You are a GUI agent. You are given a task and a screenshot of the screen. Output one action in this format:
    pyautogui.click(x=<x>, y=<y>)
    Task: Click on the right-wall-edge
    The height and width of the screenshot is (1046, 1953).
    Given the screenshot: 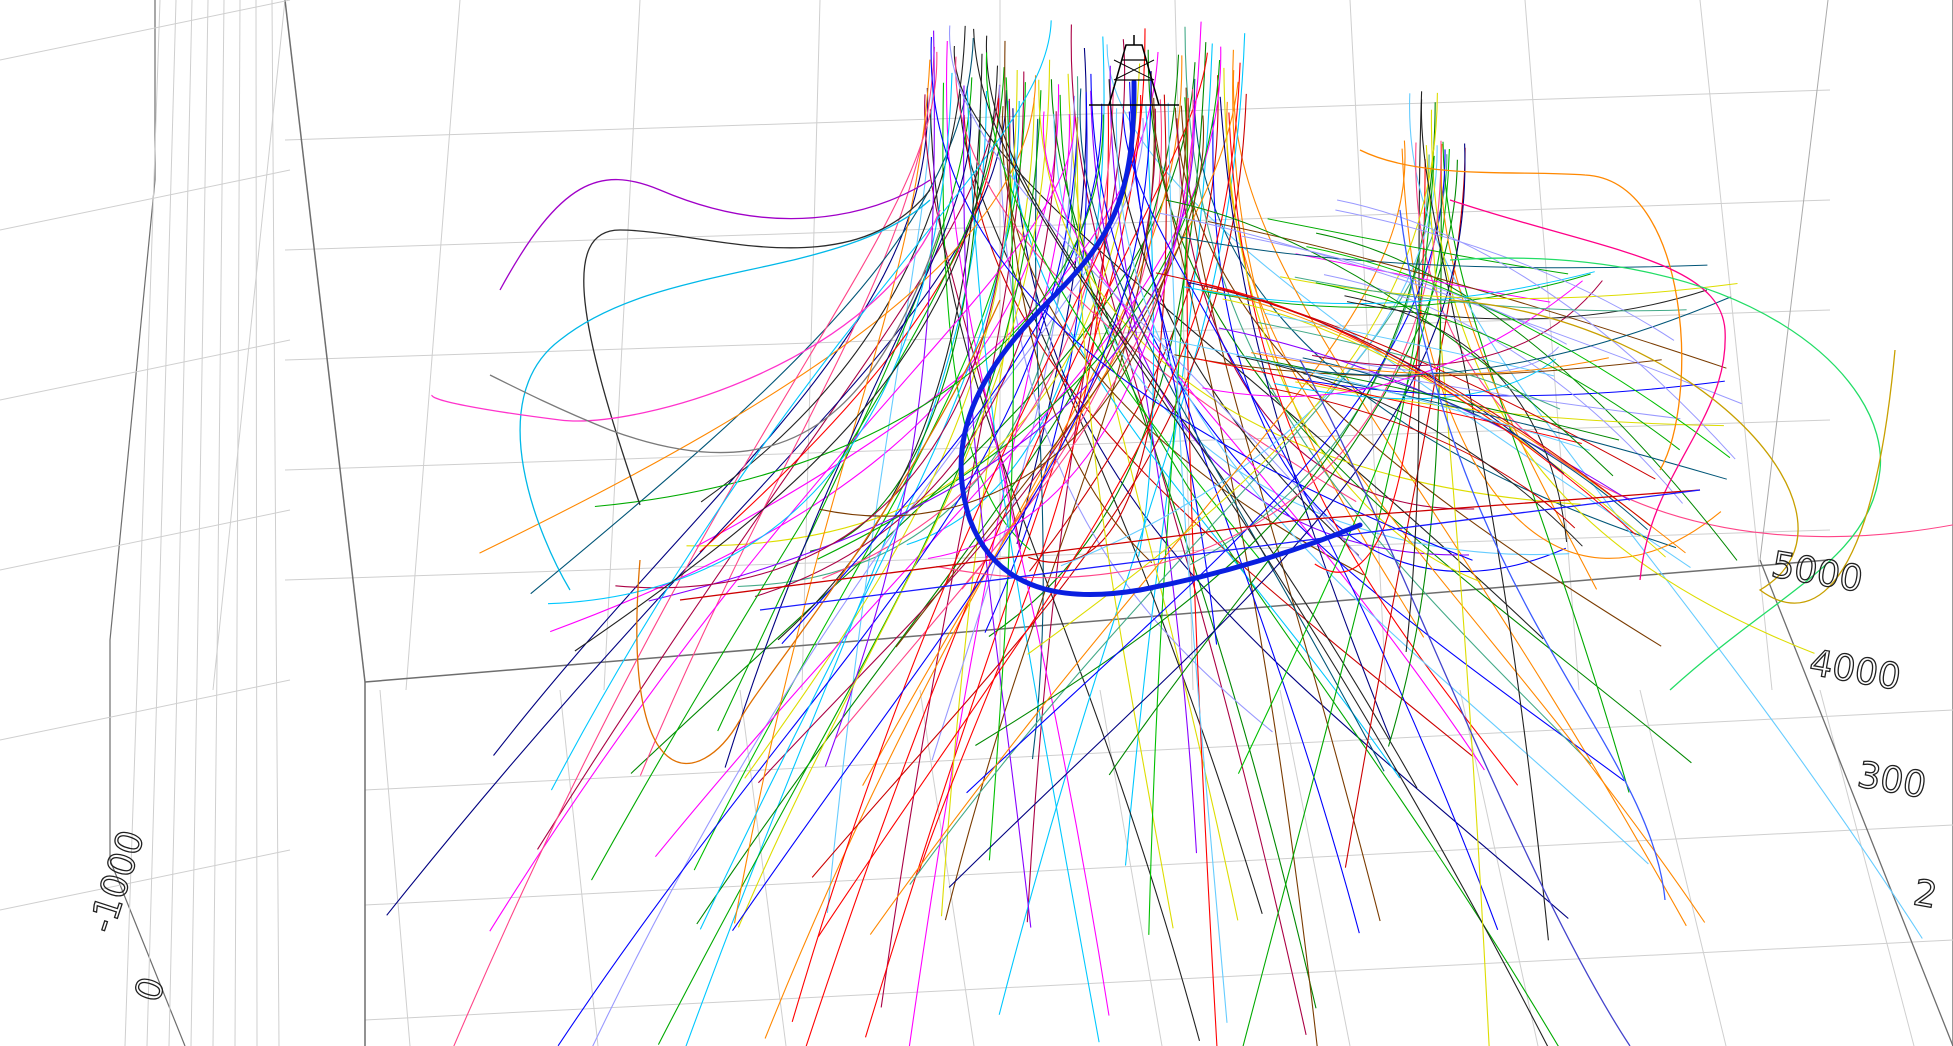 What is the action you would take?
    pyautogui.click(x=1794, y=280)
    